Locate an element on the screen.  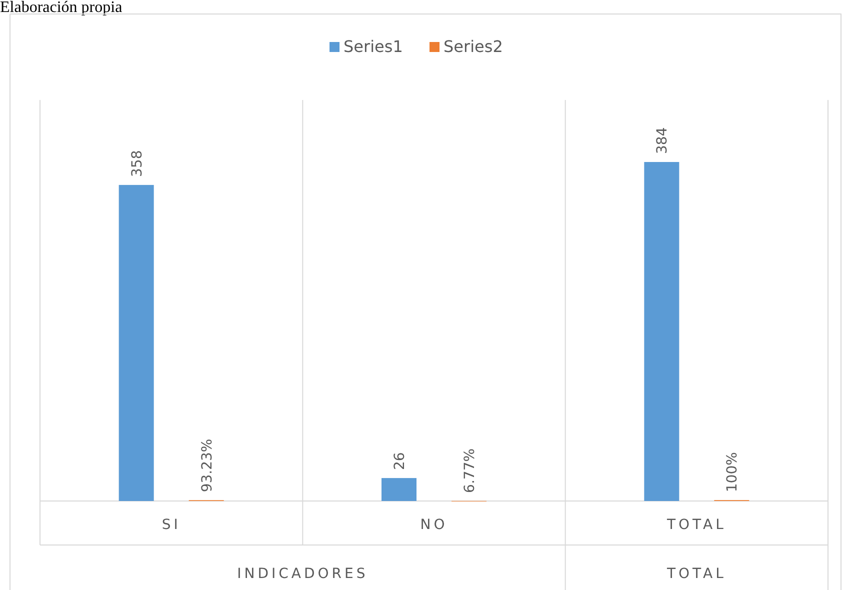
x-tick-label: SI is located at coordinates (171, 525).